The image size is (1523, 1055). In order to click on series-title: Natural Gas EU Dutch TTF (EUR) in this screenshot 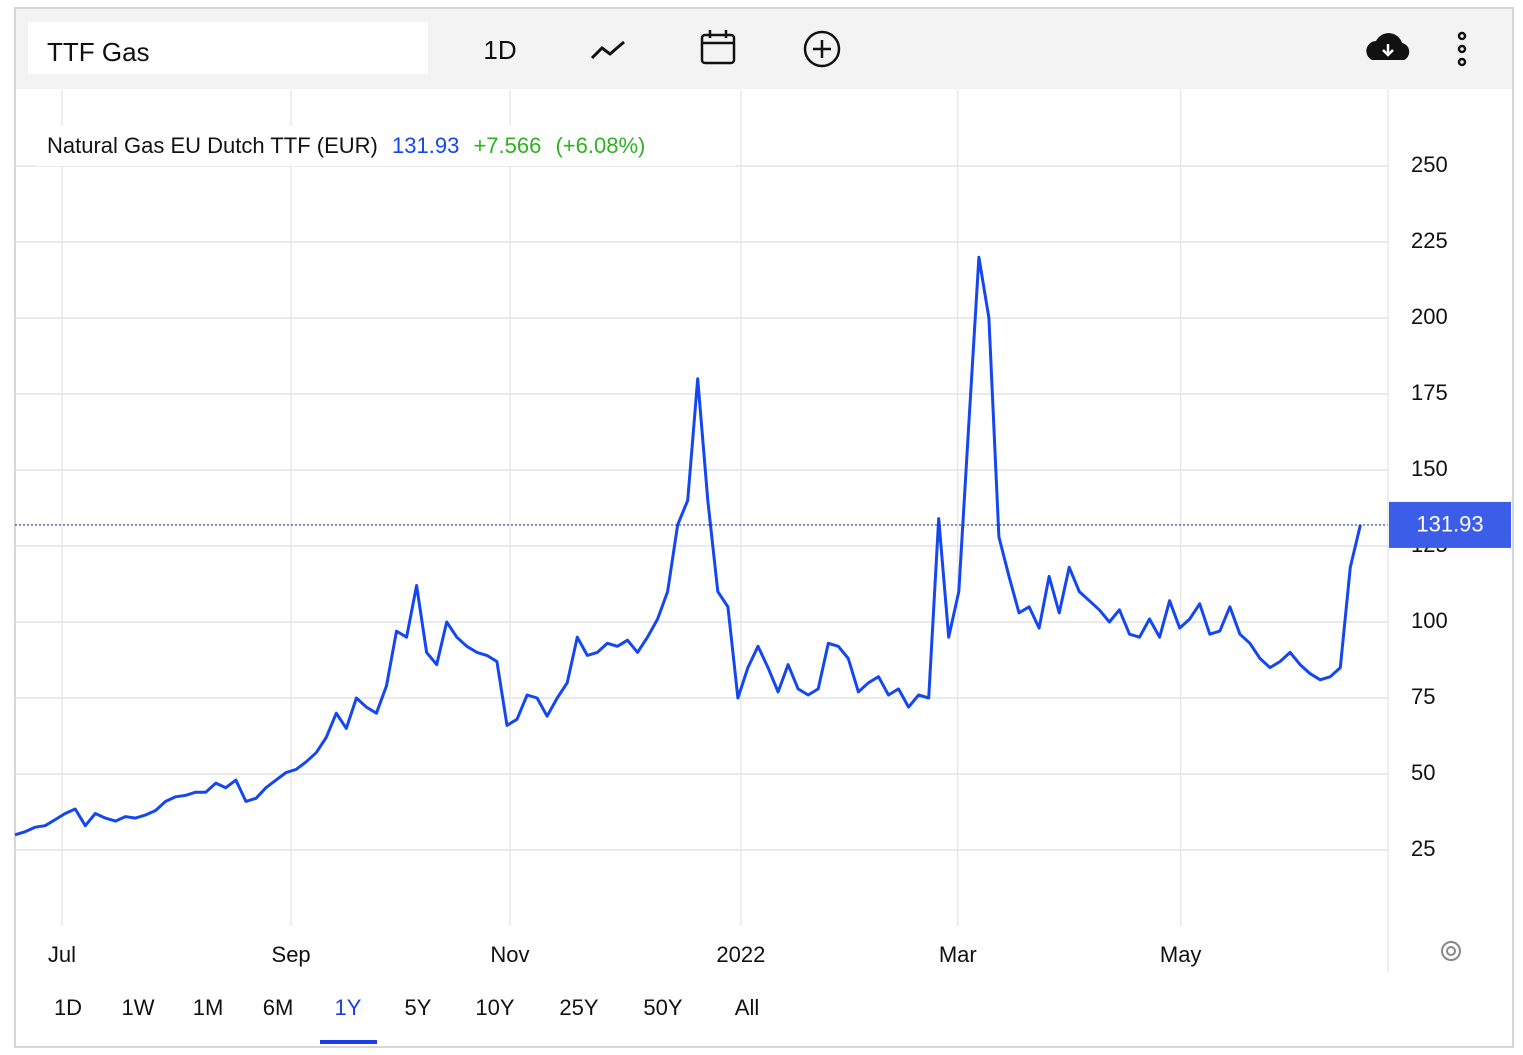, I will do `click(212, 145)`.